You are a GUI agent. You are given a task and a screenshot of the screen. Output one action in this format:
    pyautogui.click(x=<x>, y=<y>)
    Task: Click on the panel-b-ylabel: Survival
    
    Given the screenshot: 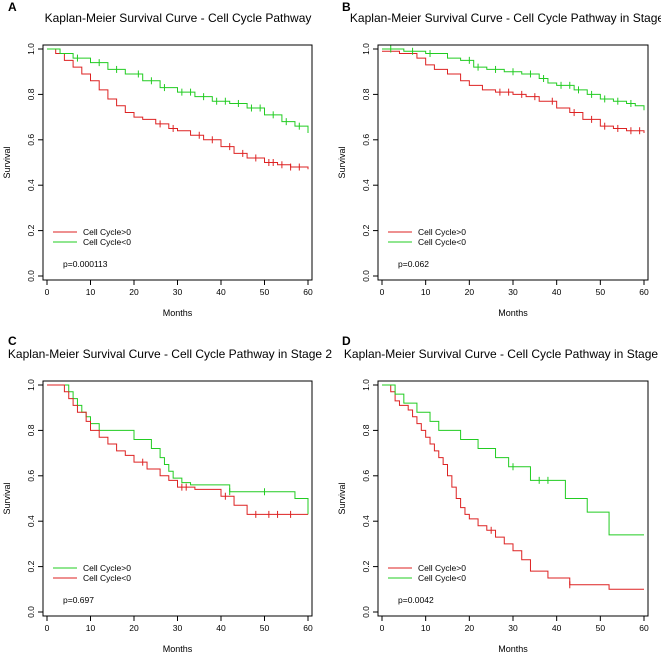 What is the action you would take?
    pyautogui.click(x=342, y=162)
    